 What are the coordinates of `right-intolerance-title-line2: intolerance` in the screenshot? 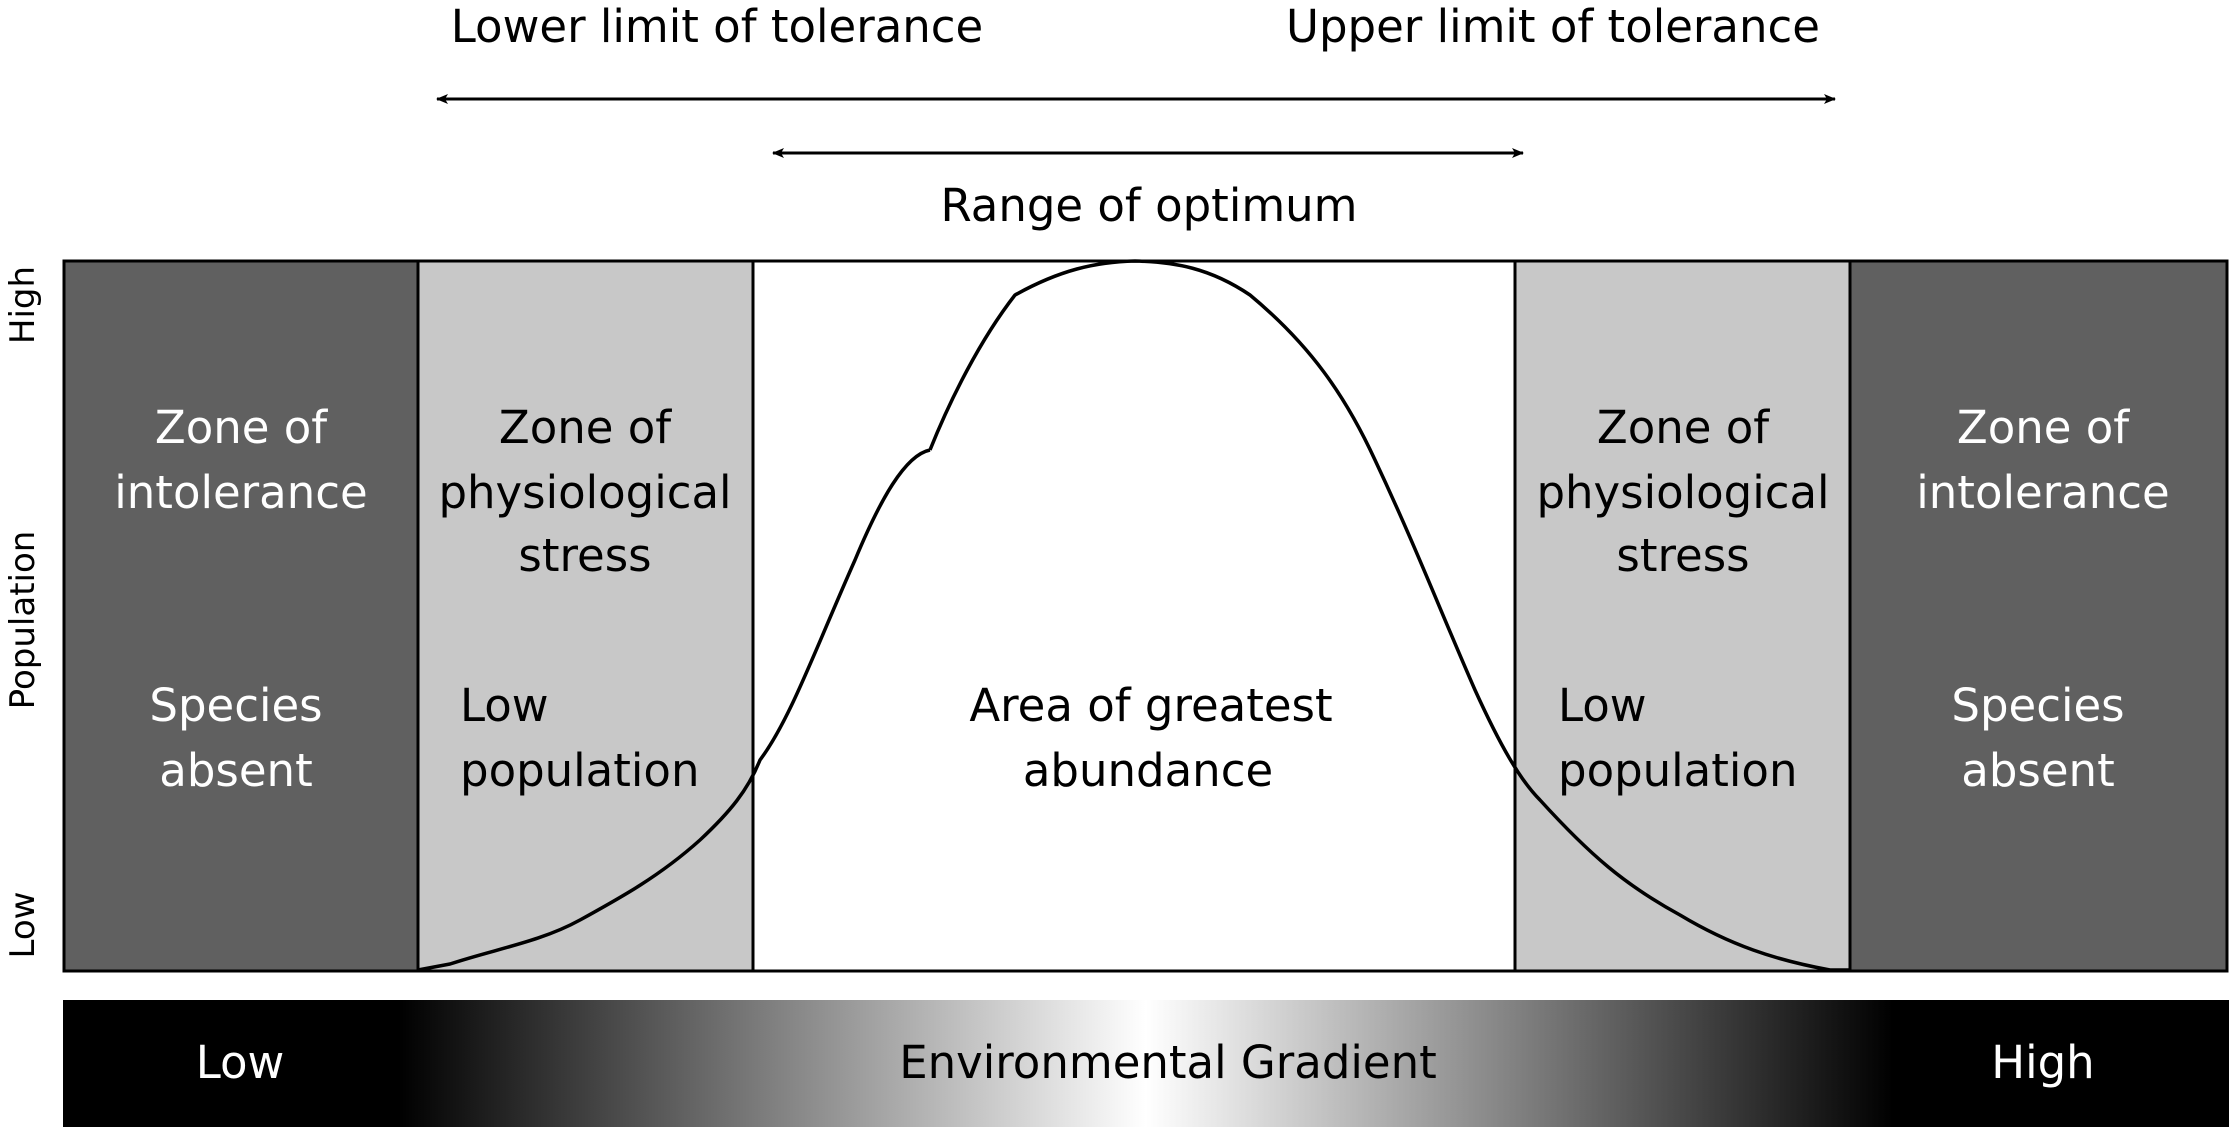 It's located at (2042, 492).